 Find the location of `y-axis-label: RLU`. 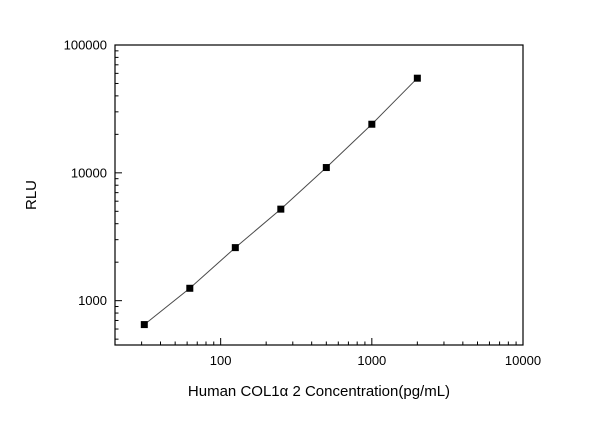

y-axis-label: RLU is located at coordinates (31, 195).